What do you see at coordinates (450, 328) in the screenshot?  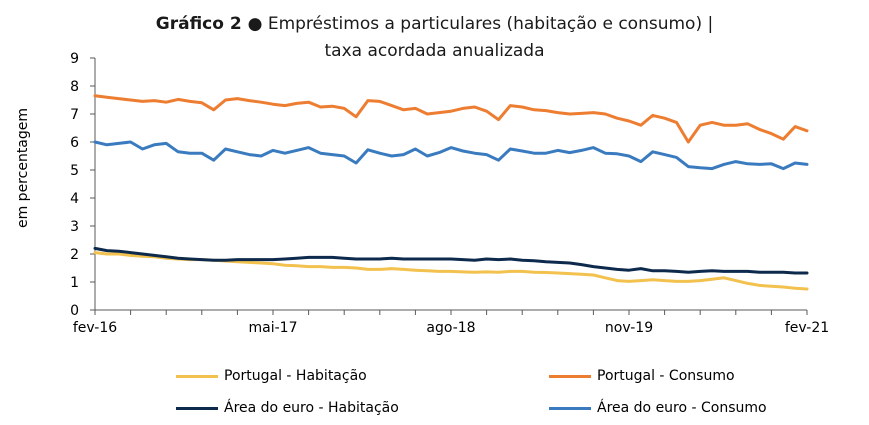 I see `x-tick-label: ago-18` at bounding box center [450, 328].